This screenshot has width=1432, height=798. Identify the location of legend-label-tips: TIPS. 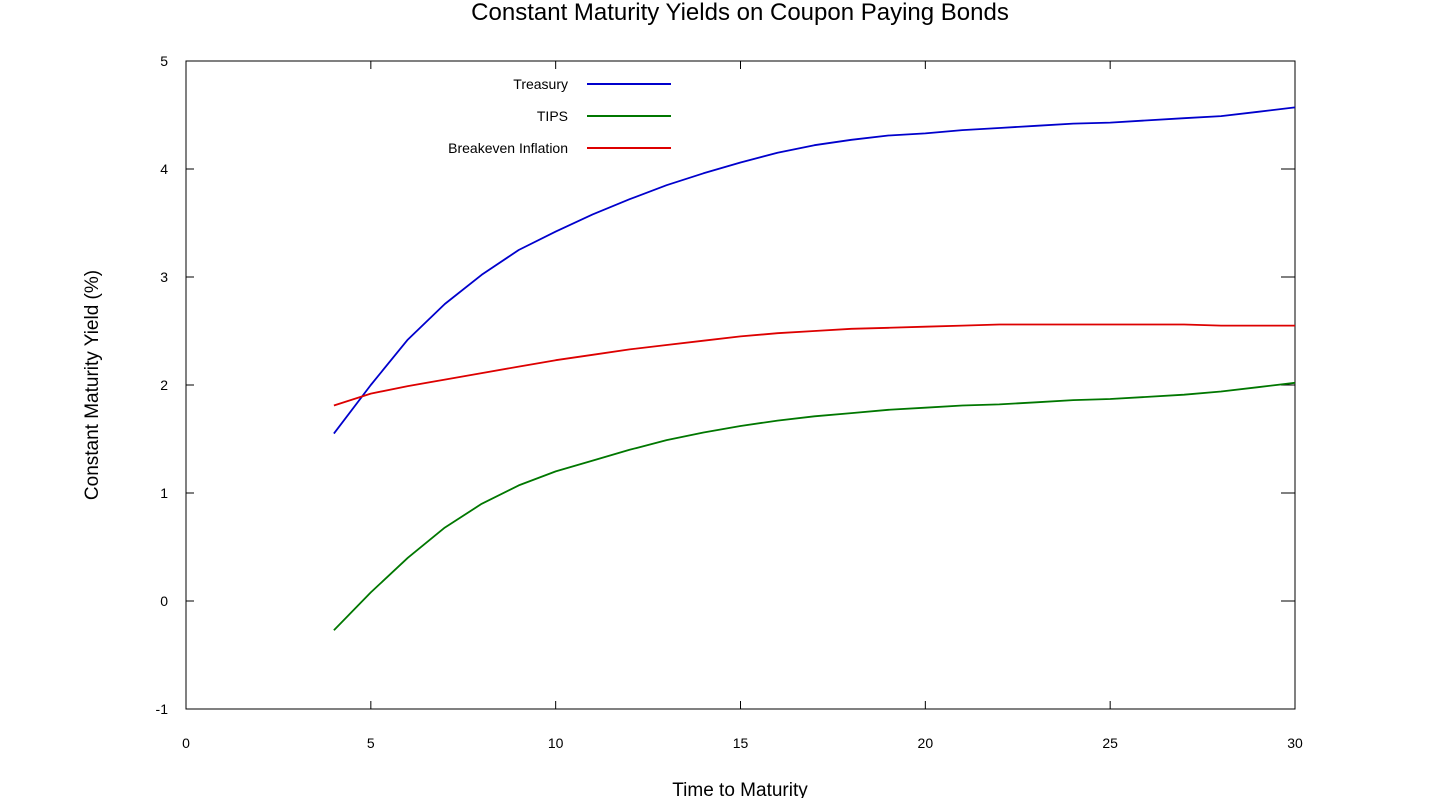
(552, 116).